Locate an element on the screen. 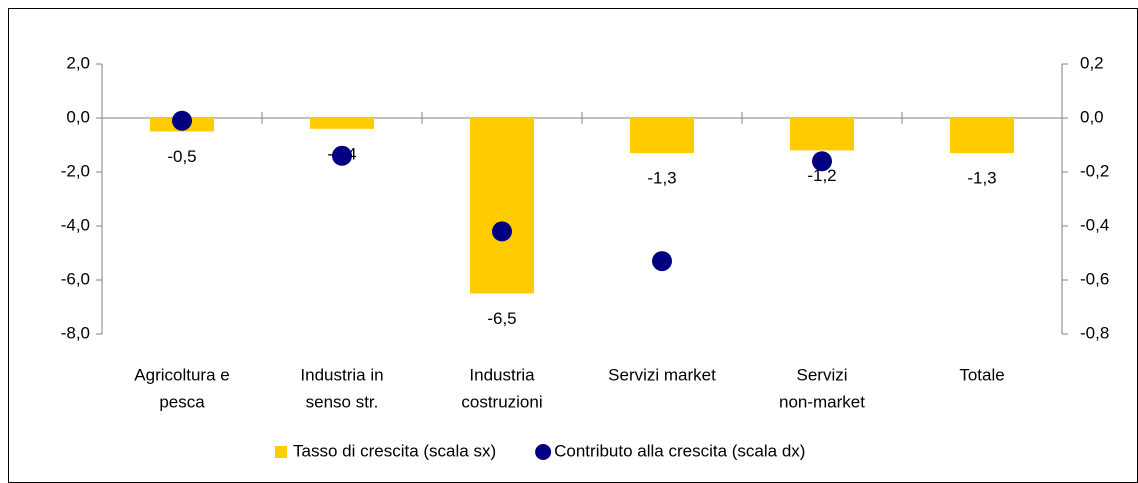 The width and height of the screenshot is (1138, 483). y2-tick-label: -0,2 is located at coordinates (1094, 170).